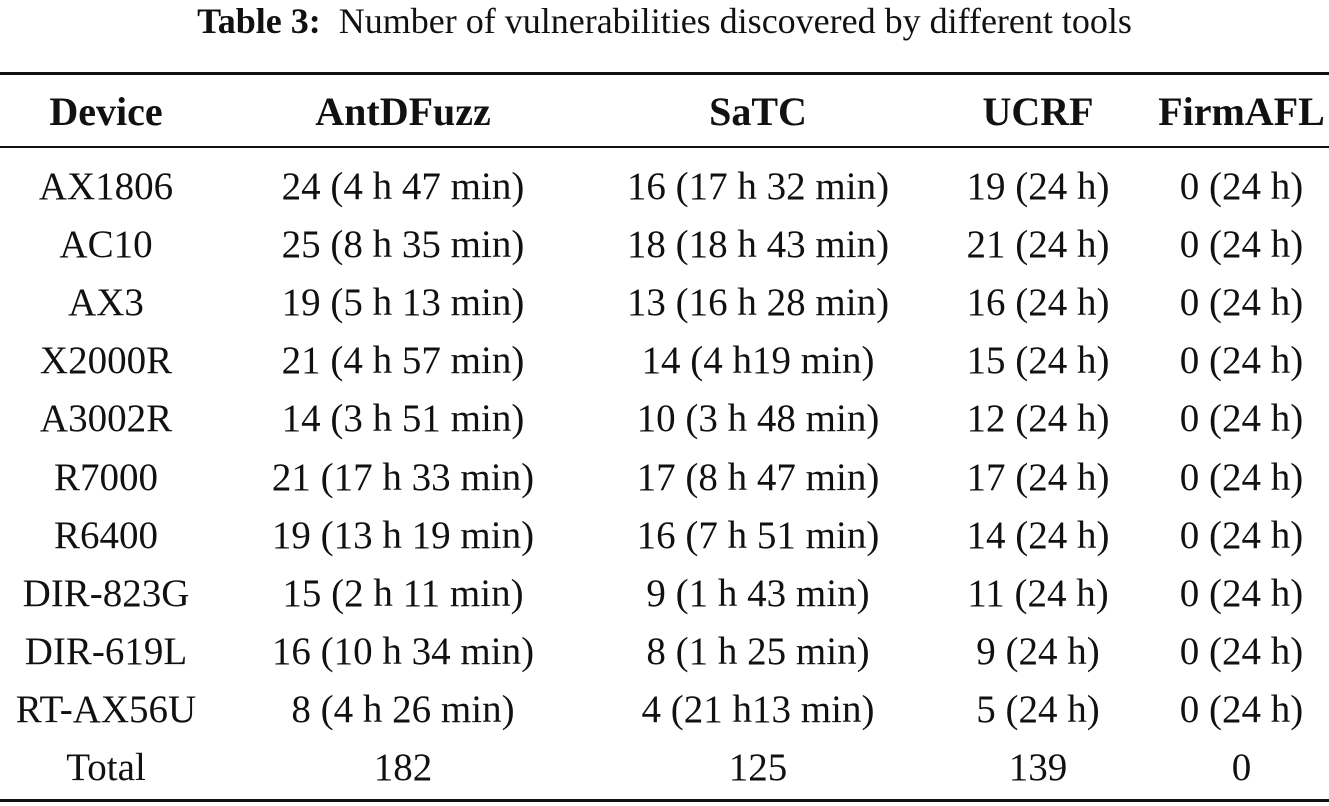 Image resolution: width=1329 pixels, height=806 pixels. What do you see at coordinates (106, 361) in the screenshot?
I see `cell-device: X2000R` at bounding box center [106, 361].